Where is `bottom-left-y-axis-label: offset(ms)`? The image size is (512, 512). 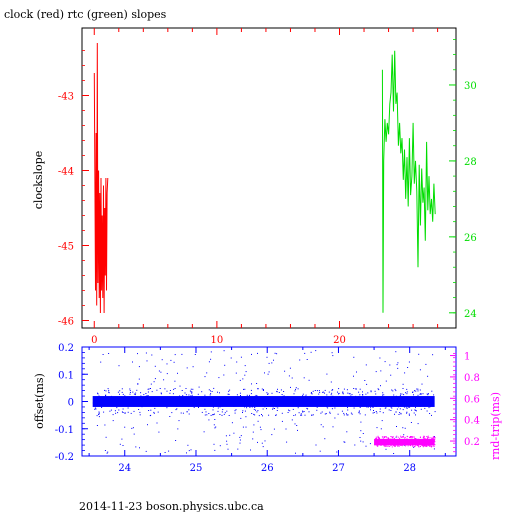
bottom-left-y-axis-label: offset(ms) is located at coordinates (39, 401).